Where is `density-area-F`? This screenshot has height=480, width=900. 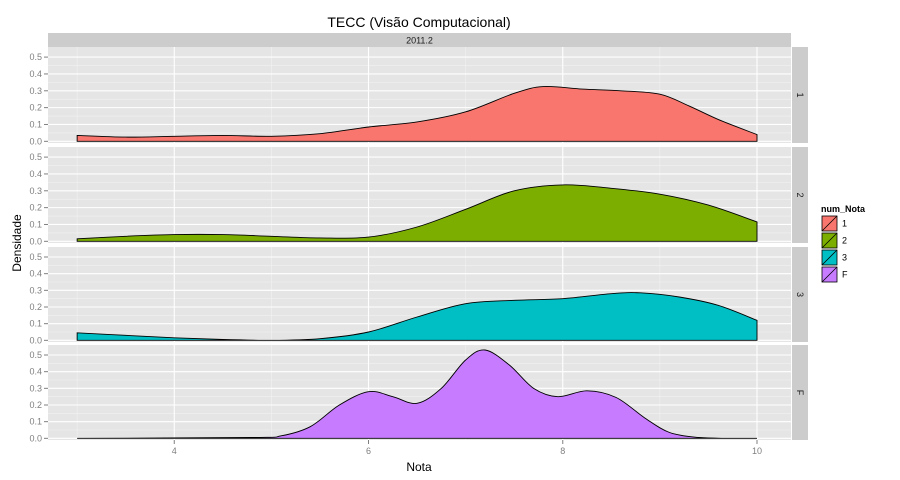
density-area-F is located at coordinates (417, 394).